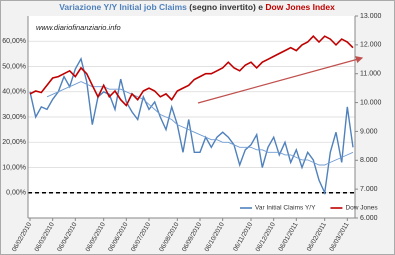 The image size is (395, 255). Describe the element at coordinates (285, 208) in the screenshot. I see `legend-label: Var Initial Claims Y/Y` at that location.